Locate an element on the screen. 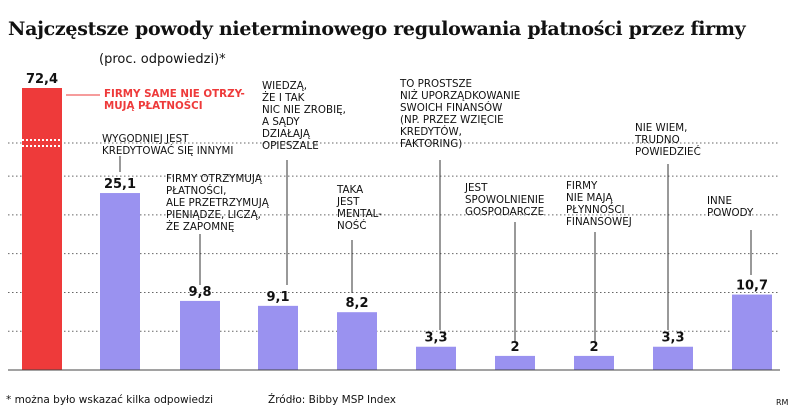  category-label-line: PŁATNOŚCI, is located at coordinates (196, 190).